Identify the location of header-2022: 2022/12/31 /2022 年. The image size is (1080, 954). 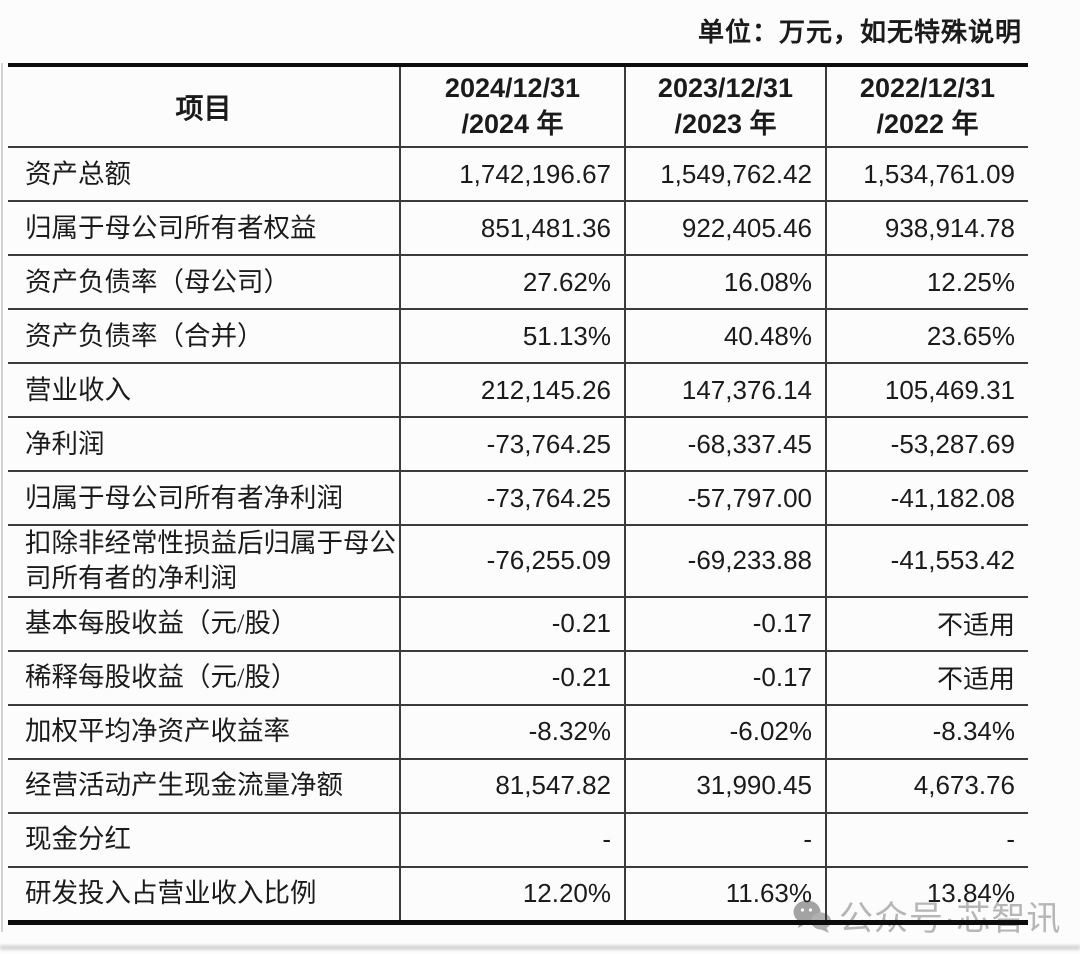
(926, 106).